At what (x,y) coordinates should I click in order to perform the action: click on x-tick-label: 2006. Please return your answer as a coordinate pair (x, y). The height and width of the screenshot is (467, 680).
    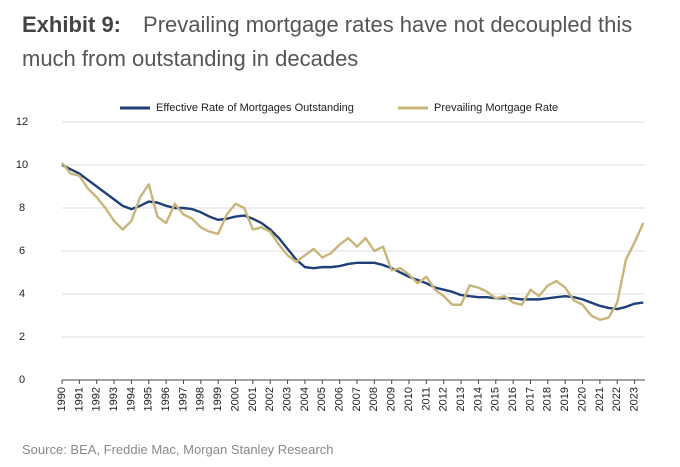
    Looking at the image, I should click on (340, 399).